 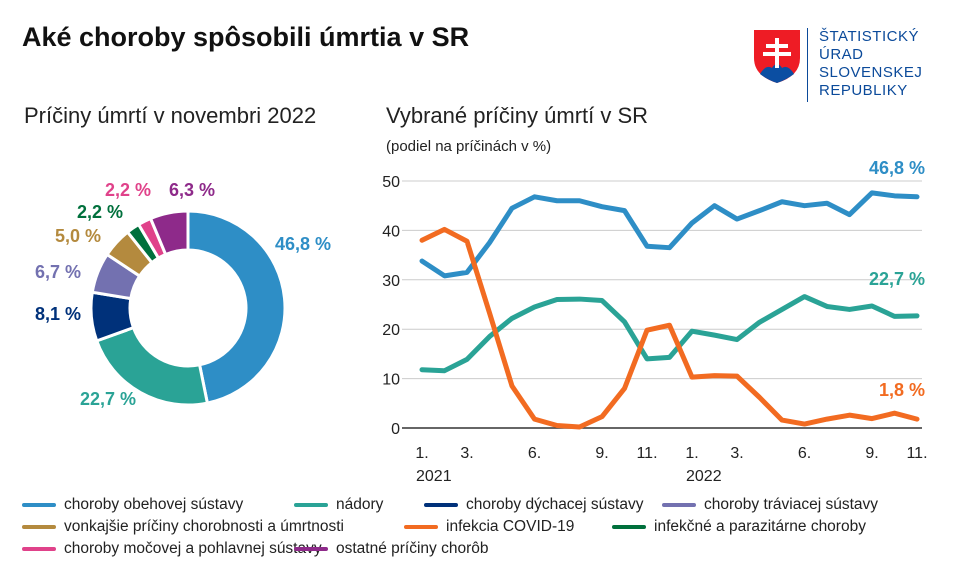 What do you see at coordinates (192, 190) in the screenshot?
I see `pie-data-label: 6,3 %` at bounding box center [192, 190].